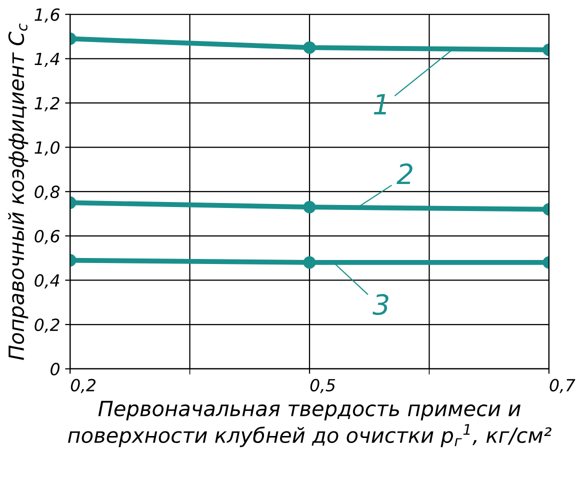 Image resolution: width=584 pixels, height=479 pixels. What do you see at coordinates (47, 15) in the screenshot?
I see `y-tick-label: 1,6` at bounding box center [47, 15].